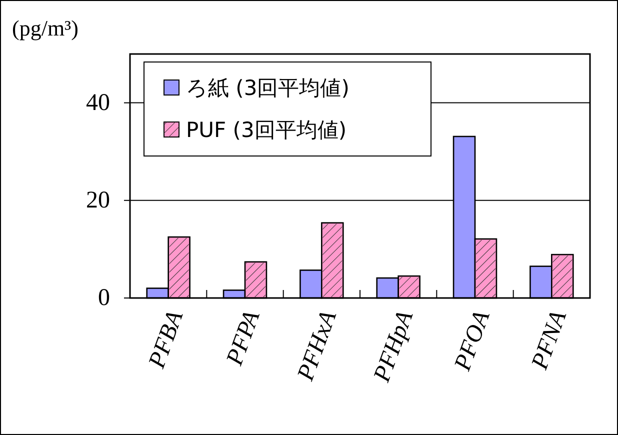  What do you see at coordinates (317, 346) in the screenshot?
I see `x-tick-label: PFHxA` at bounding box center [317, 346].